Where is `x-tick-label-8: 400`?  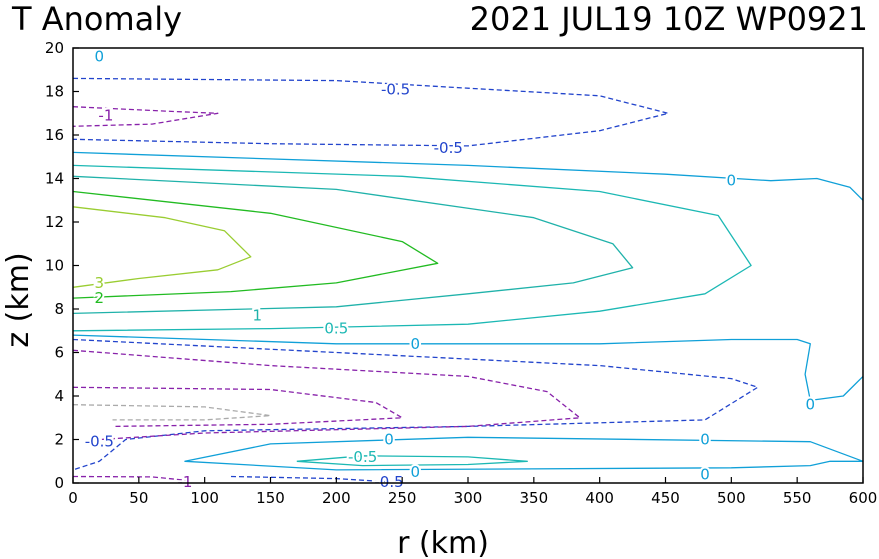
x-tick-label-8: 400 is located at coordinates (599, 498).